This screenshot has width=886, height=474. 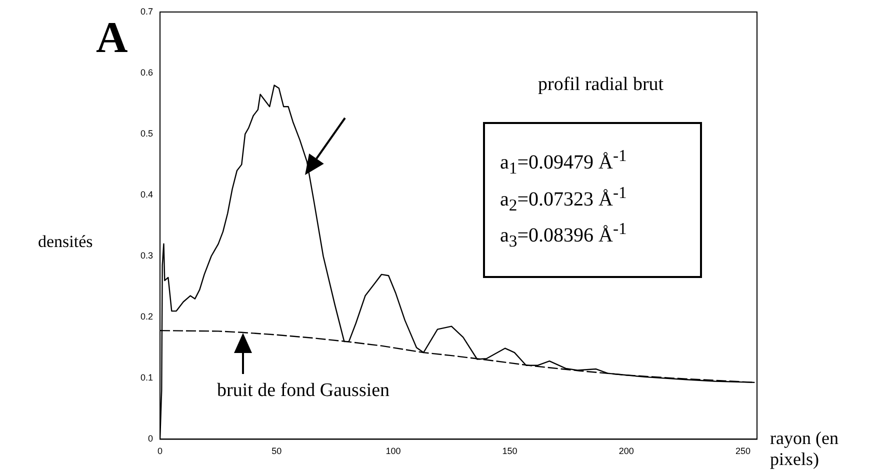 What do you see at coordinates (160, 451) in the screenshot?
I see `x-tick-label: 0` at bounding box center [160, 451].